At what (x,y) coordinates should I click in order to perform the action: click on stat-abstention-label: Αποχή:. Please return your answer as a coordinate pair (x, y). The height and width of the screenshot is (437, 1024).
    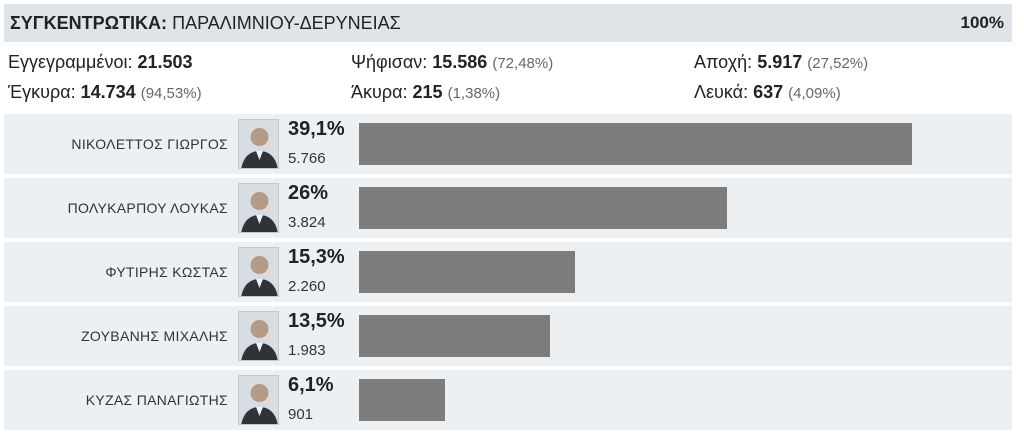
    Looking at the image, I should click on (723, 62).